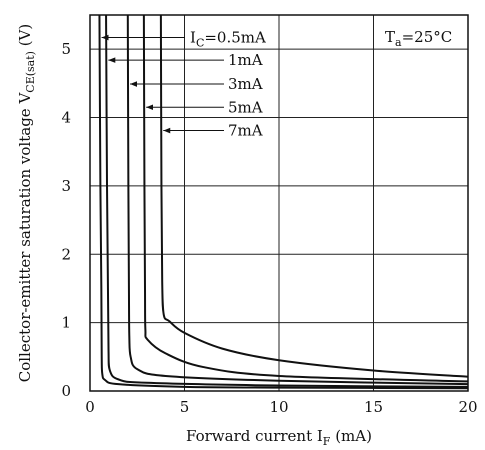  What do you see at coordinates (373, 407) in the screenshot?
I see `x-tick-label: 15` at bounding box center [373, 407].